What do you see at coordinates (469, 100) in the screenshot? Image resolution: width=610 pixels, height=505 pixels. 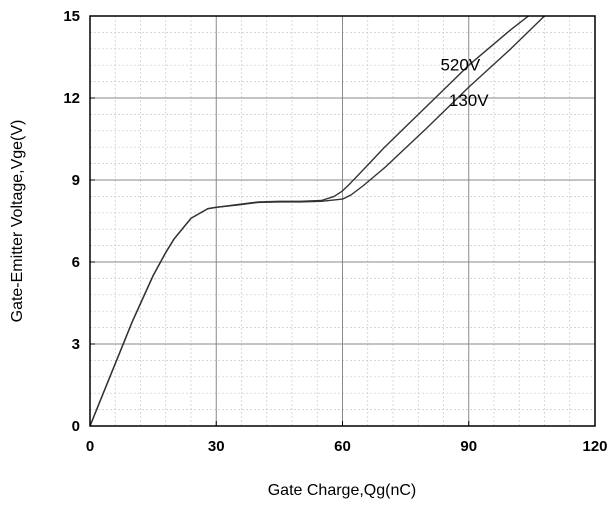 I see `series-annotation: 130V` at bounding box center [469, 100].